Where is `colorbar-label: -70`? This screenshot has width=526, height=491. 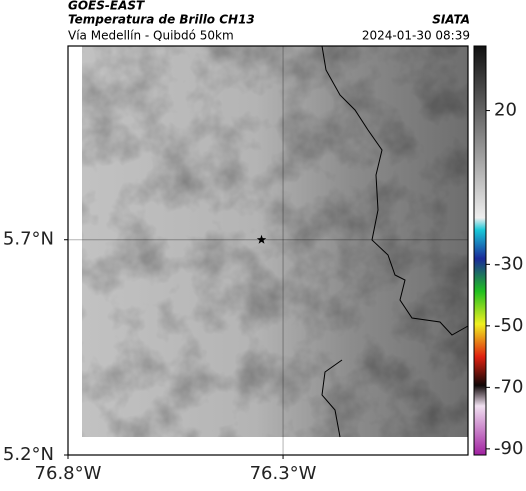 colorbar-label: -70 is located at coordinates (508, 386).